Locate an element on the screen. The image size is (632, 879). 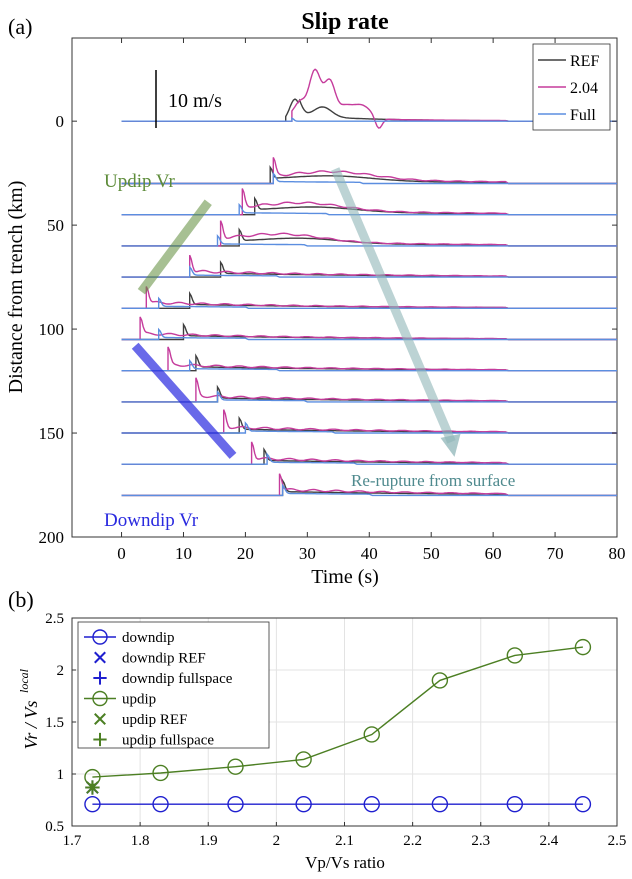
b-x-tick-label: 2.2 is located at coordinates (412, 841).